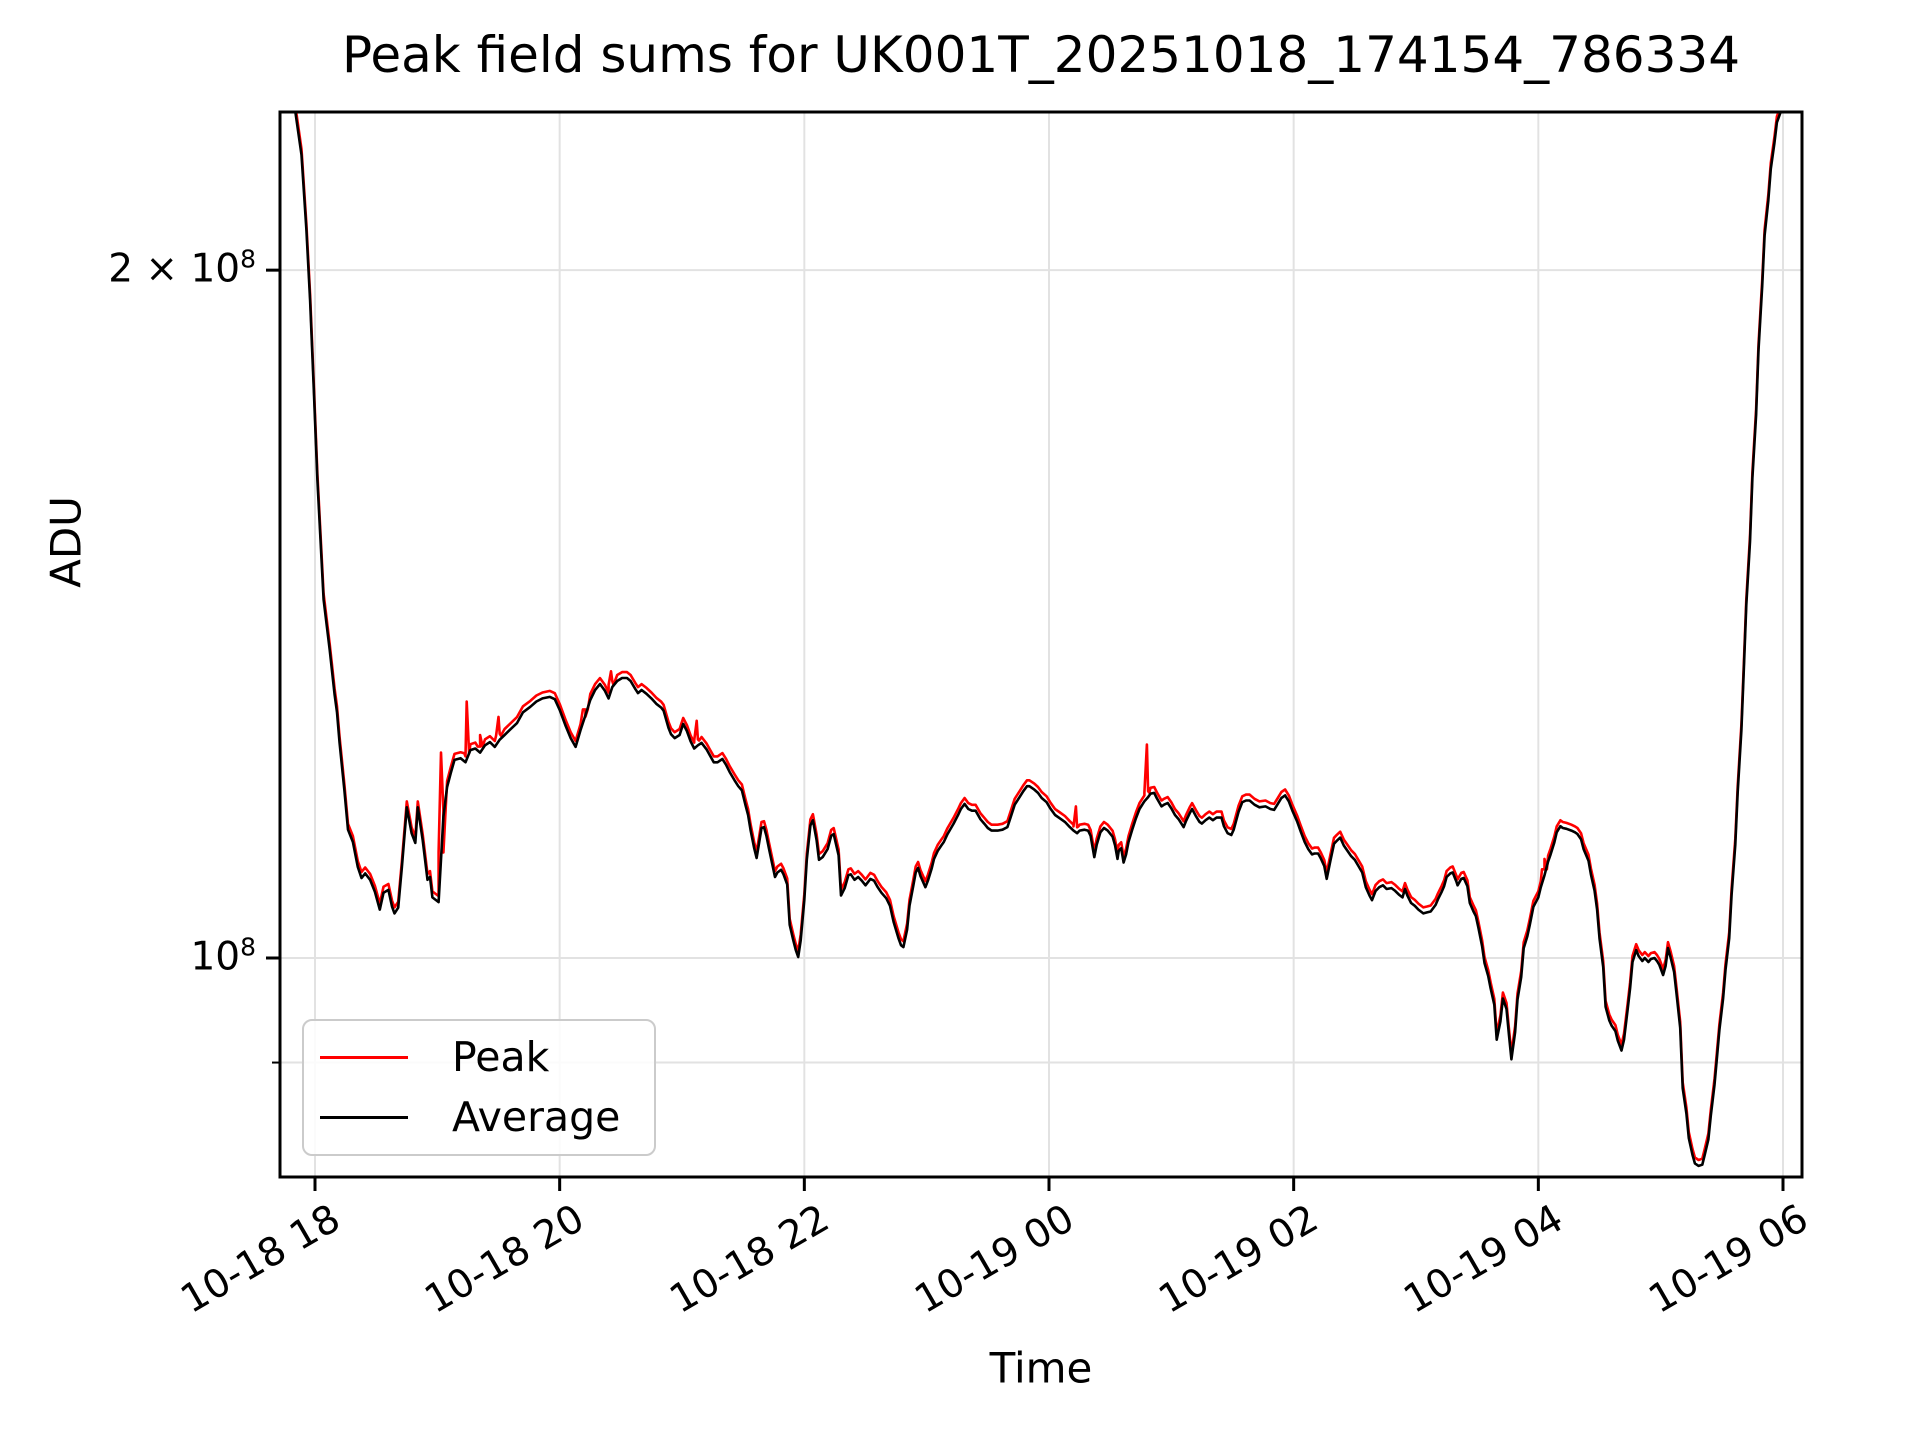 The height and width of the screenshot is (1440, 1920). I want to click on legend-label-average: Average, so click(536, 1116).